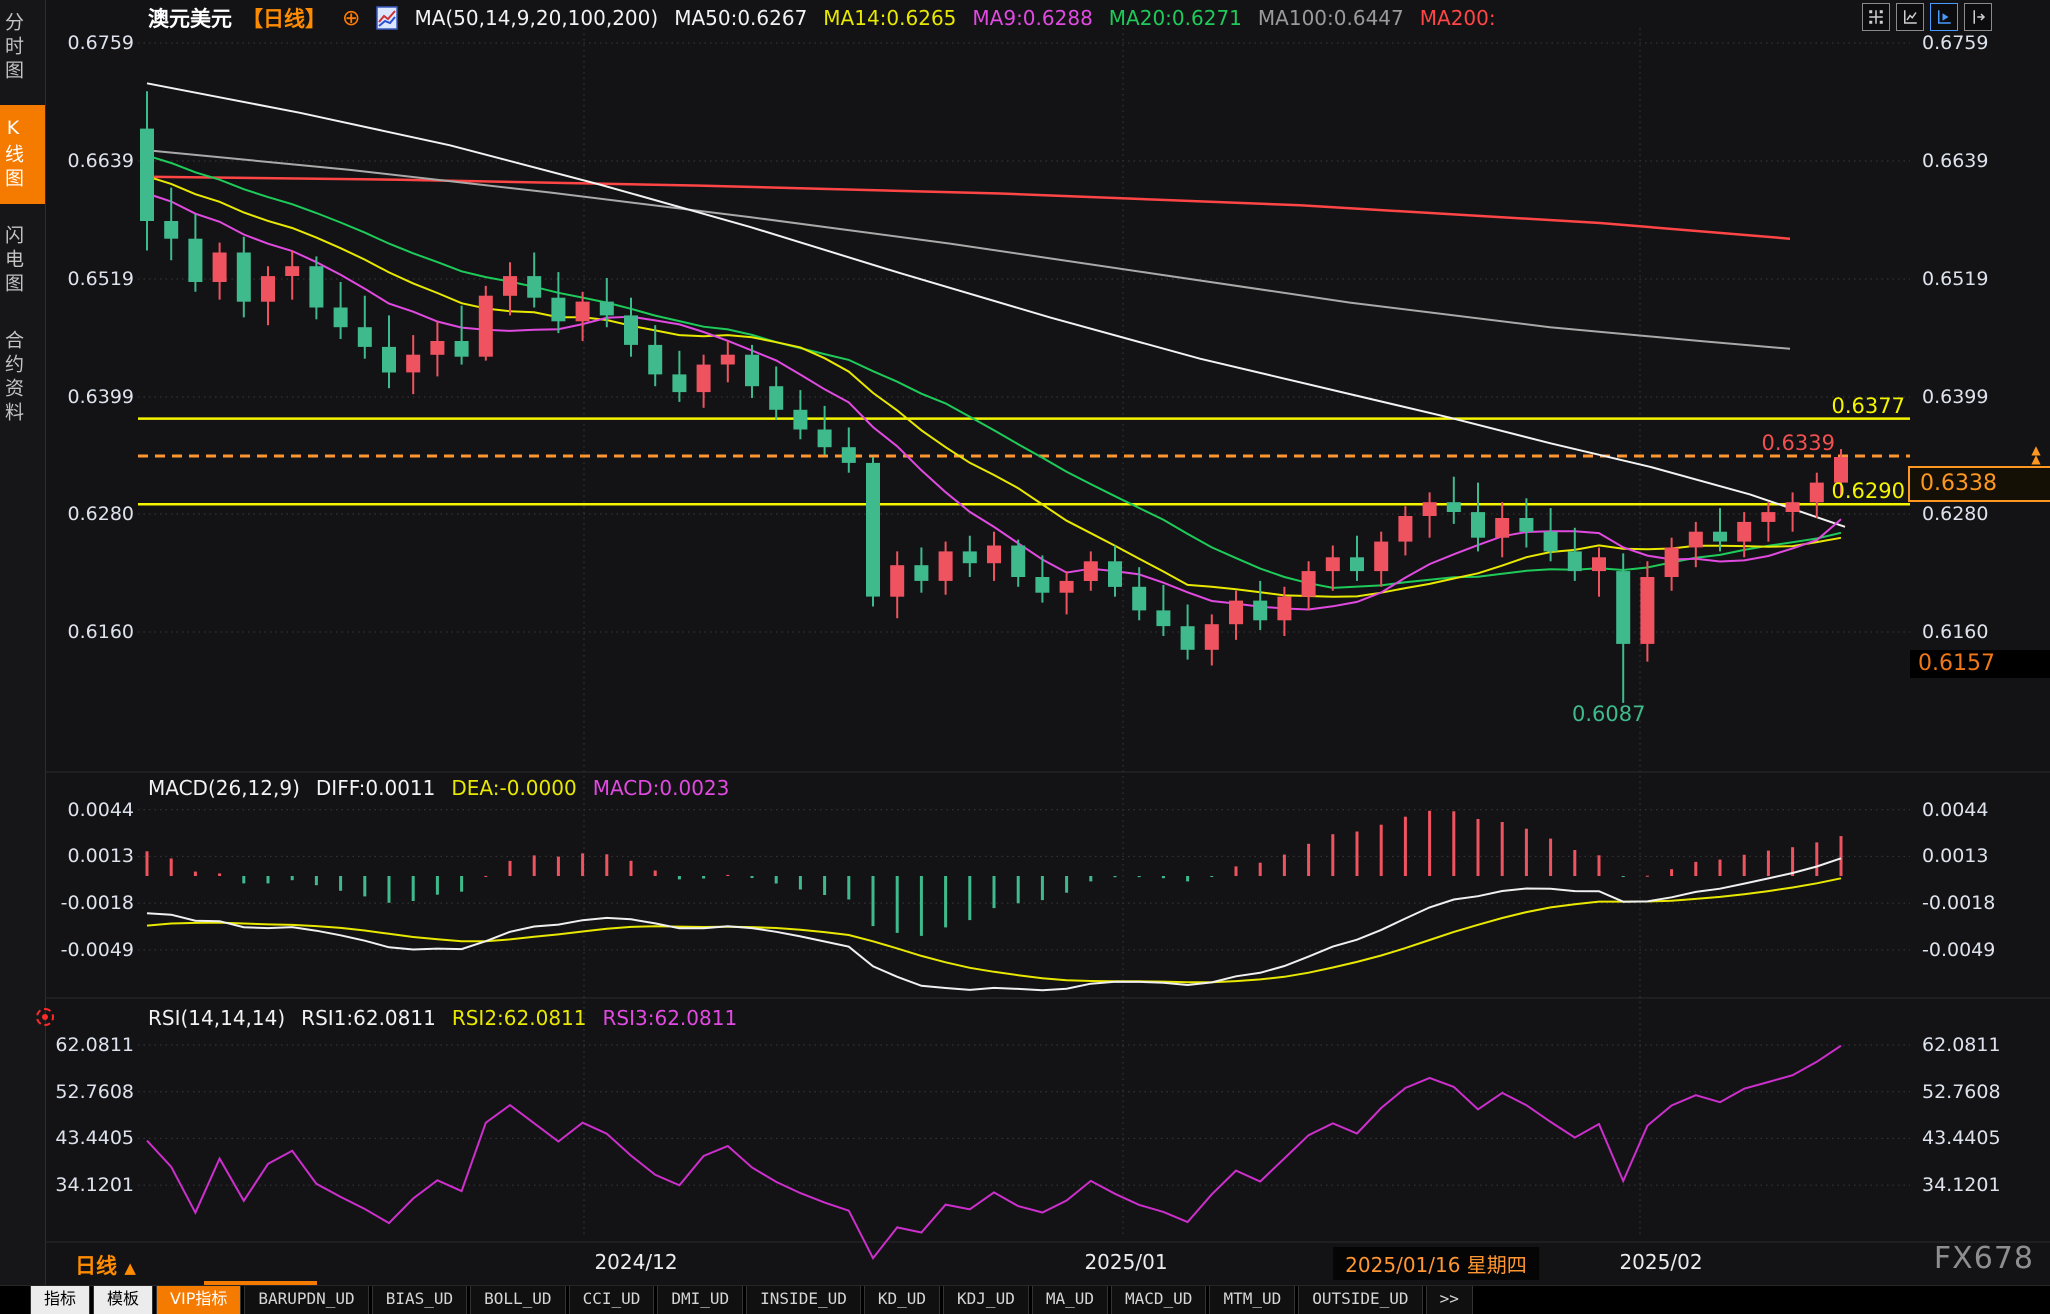  What do you see at coordinates (1944, 17) in the screenshot?
I see `chart-scale-active-icon` at bounding box center [1944, 17].